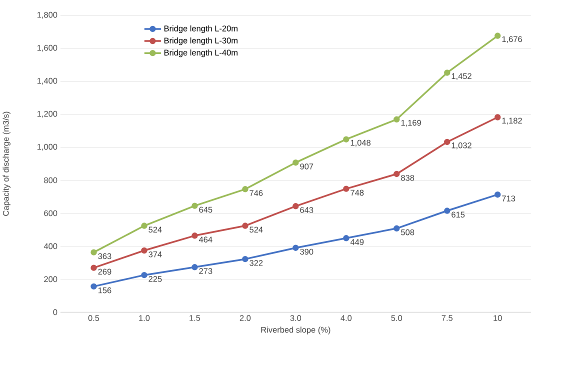  I want to click on x-tick-label: 1.5, so click(195, 318).